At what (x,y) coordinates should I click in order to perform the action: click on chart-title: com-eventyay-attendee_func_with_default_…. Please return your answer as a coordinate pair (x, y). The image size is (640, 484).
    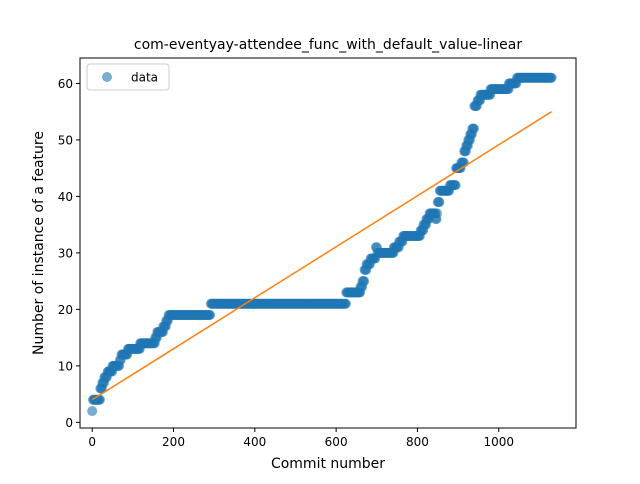
    Looking at the image, I should click on (328, 45).